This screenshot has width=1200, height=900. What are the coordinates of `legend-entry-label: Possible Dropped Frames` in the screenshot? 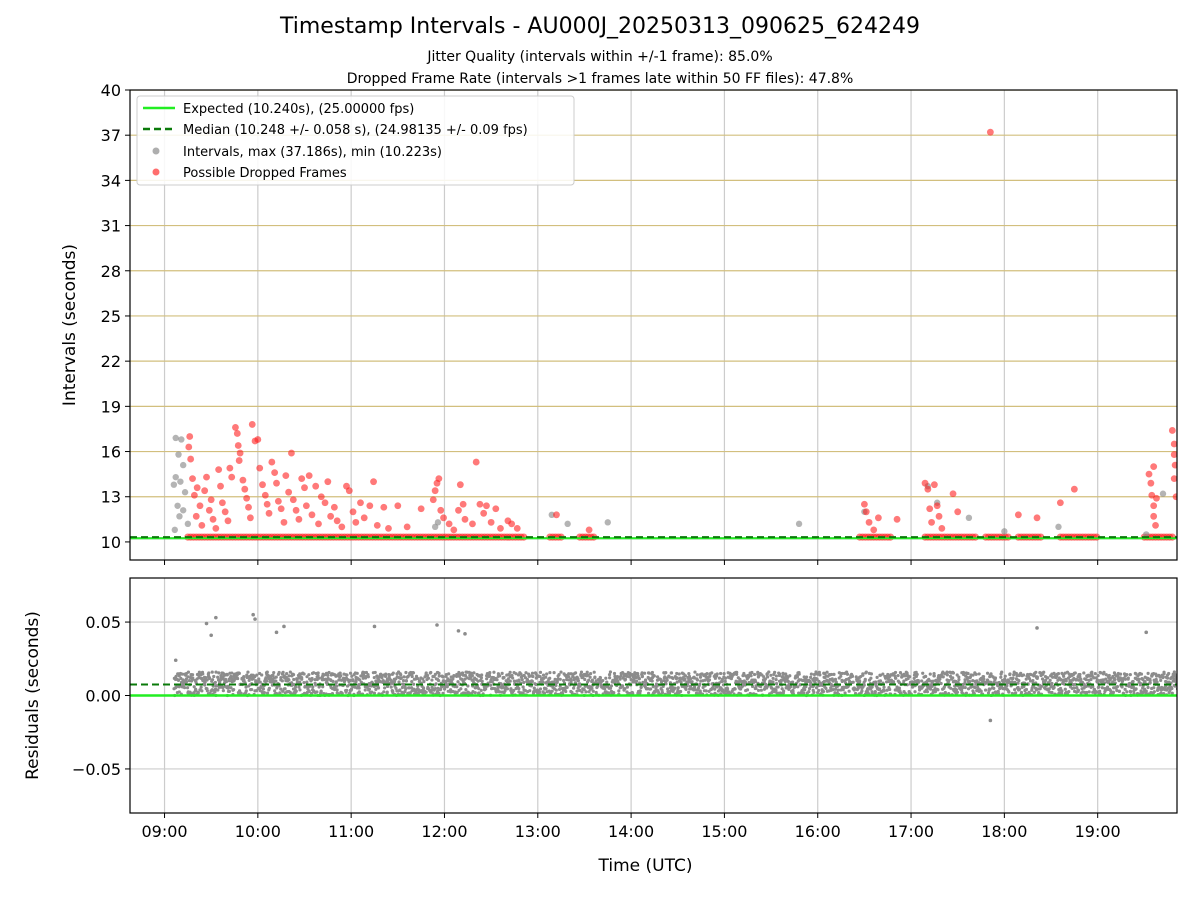 It's located at (265, 173).